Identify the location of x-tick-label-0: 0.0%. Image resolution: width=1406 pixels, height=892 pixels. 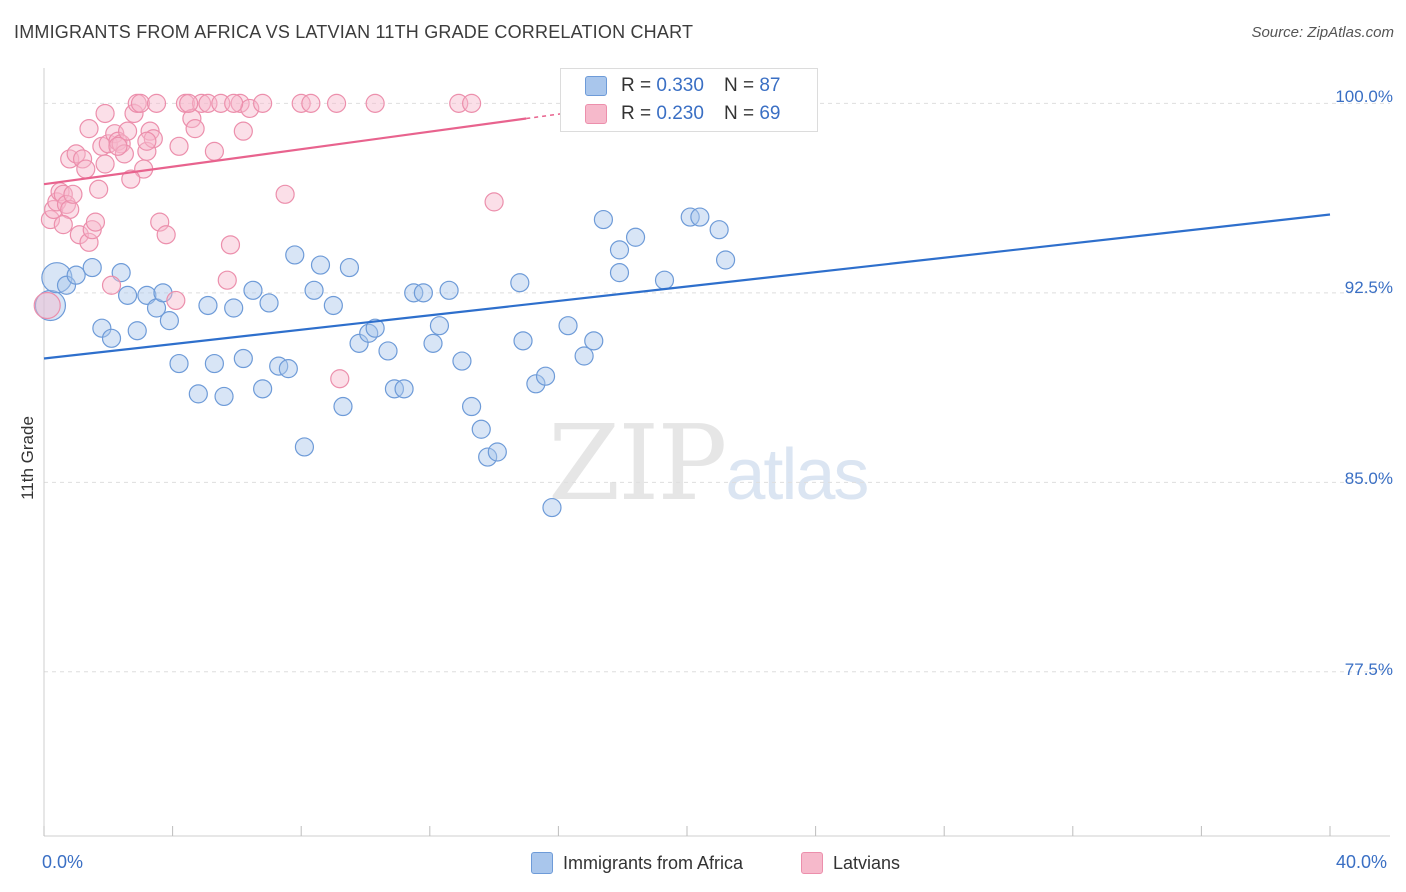
(63, 862).